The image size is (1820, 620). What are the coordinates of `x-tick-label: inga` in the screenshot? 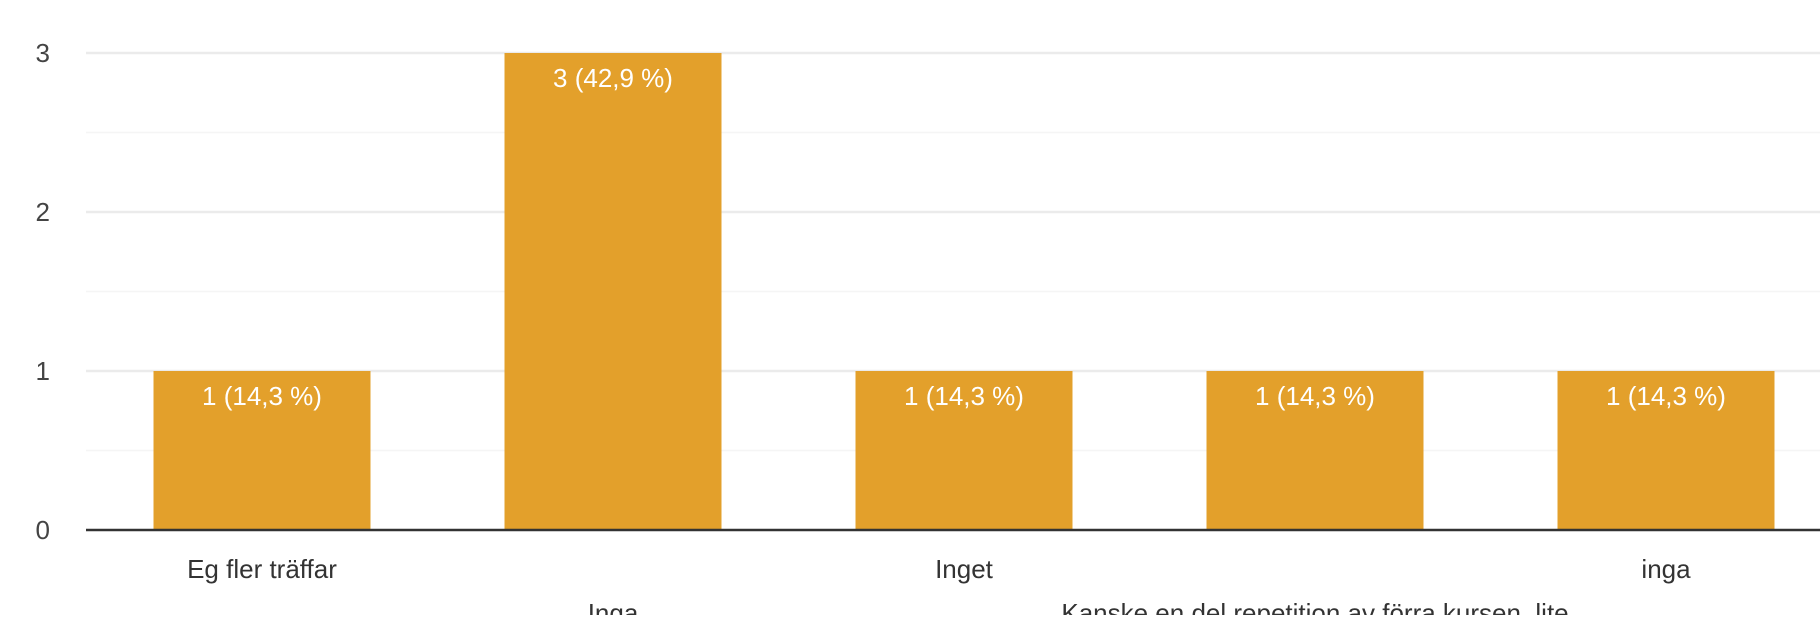 It's located at (1666, 569).